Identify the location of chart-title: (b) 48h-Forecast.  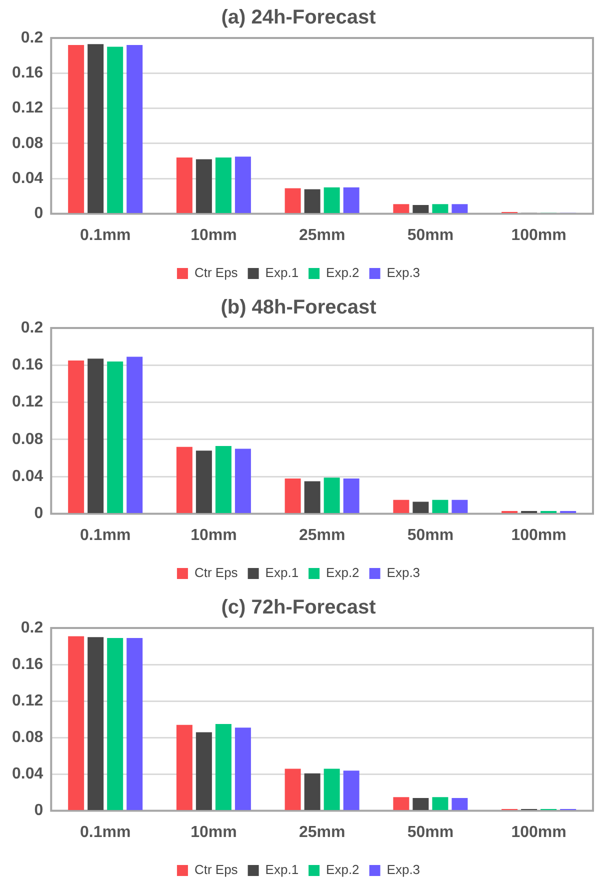
(298, 307).